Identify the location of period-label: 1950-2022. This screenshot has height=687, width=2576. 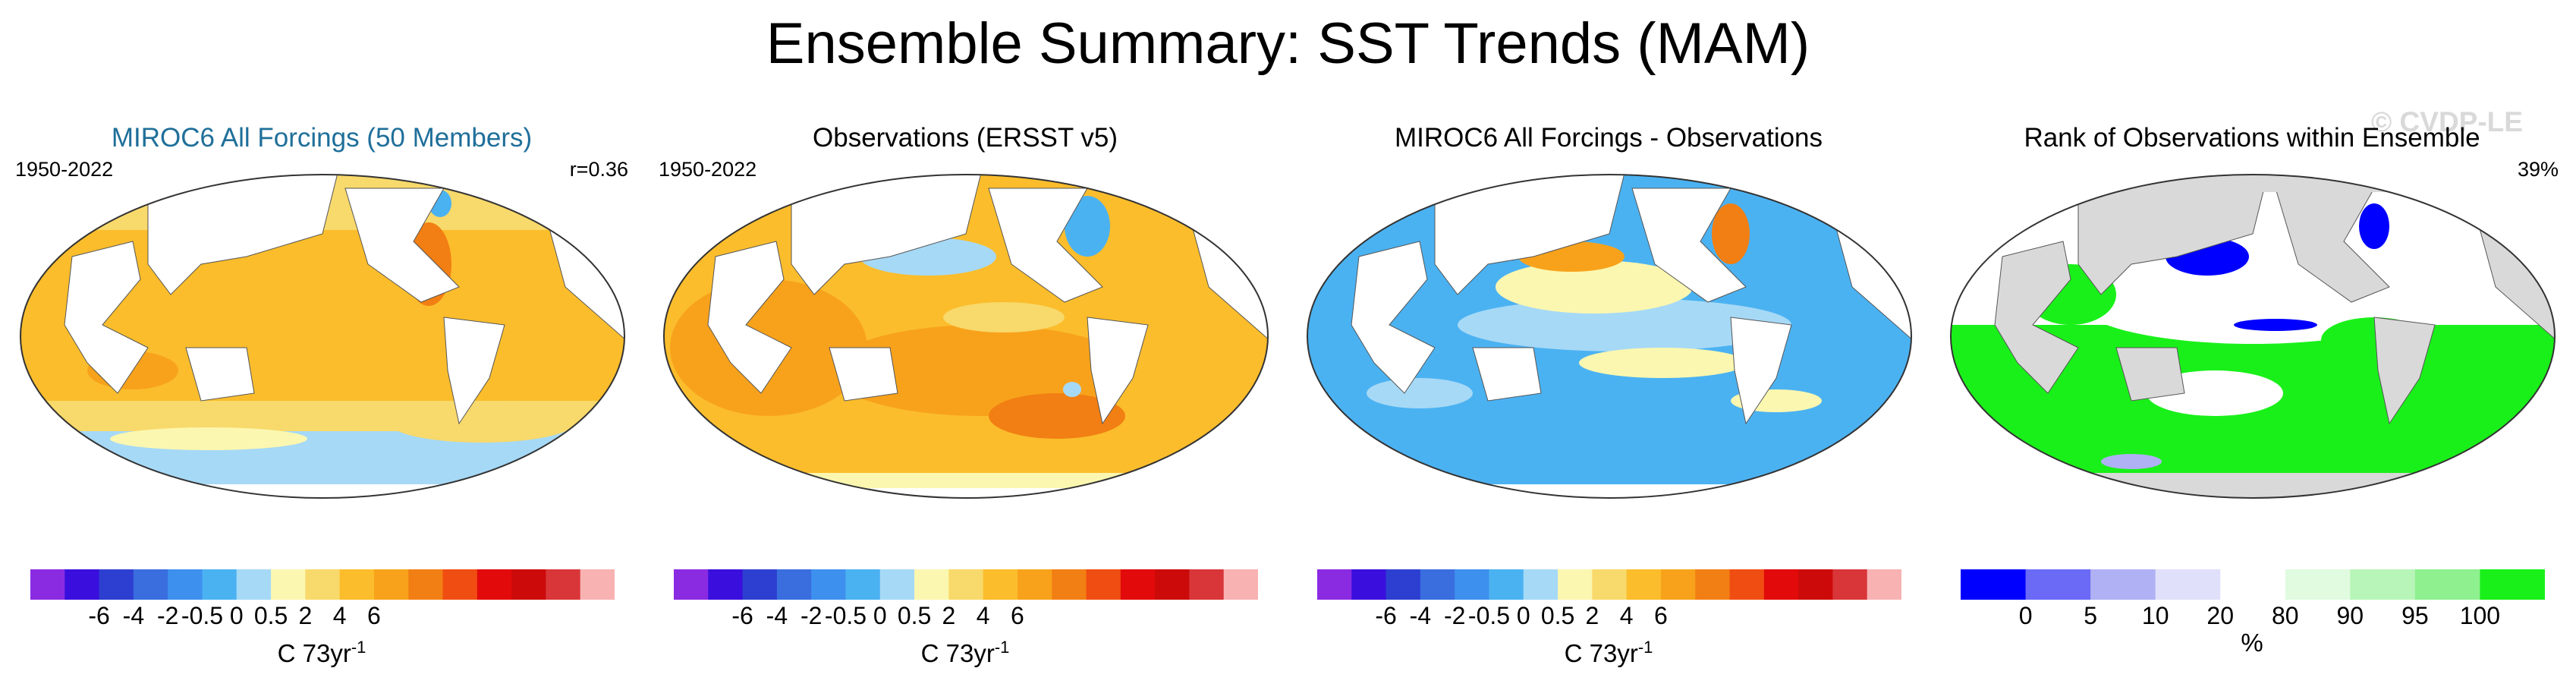
(708, 169).